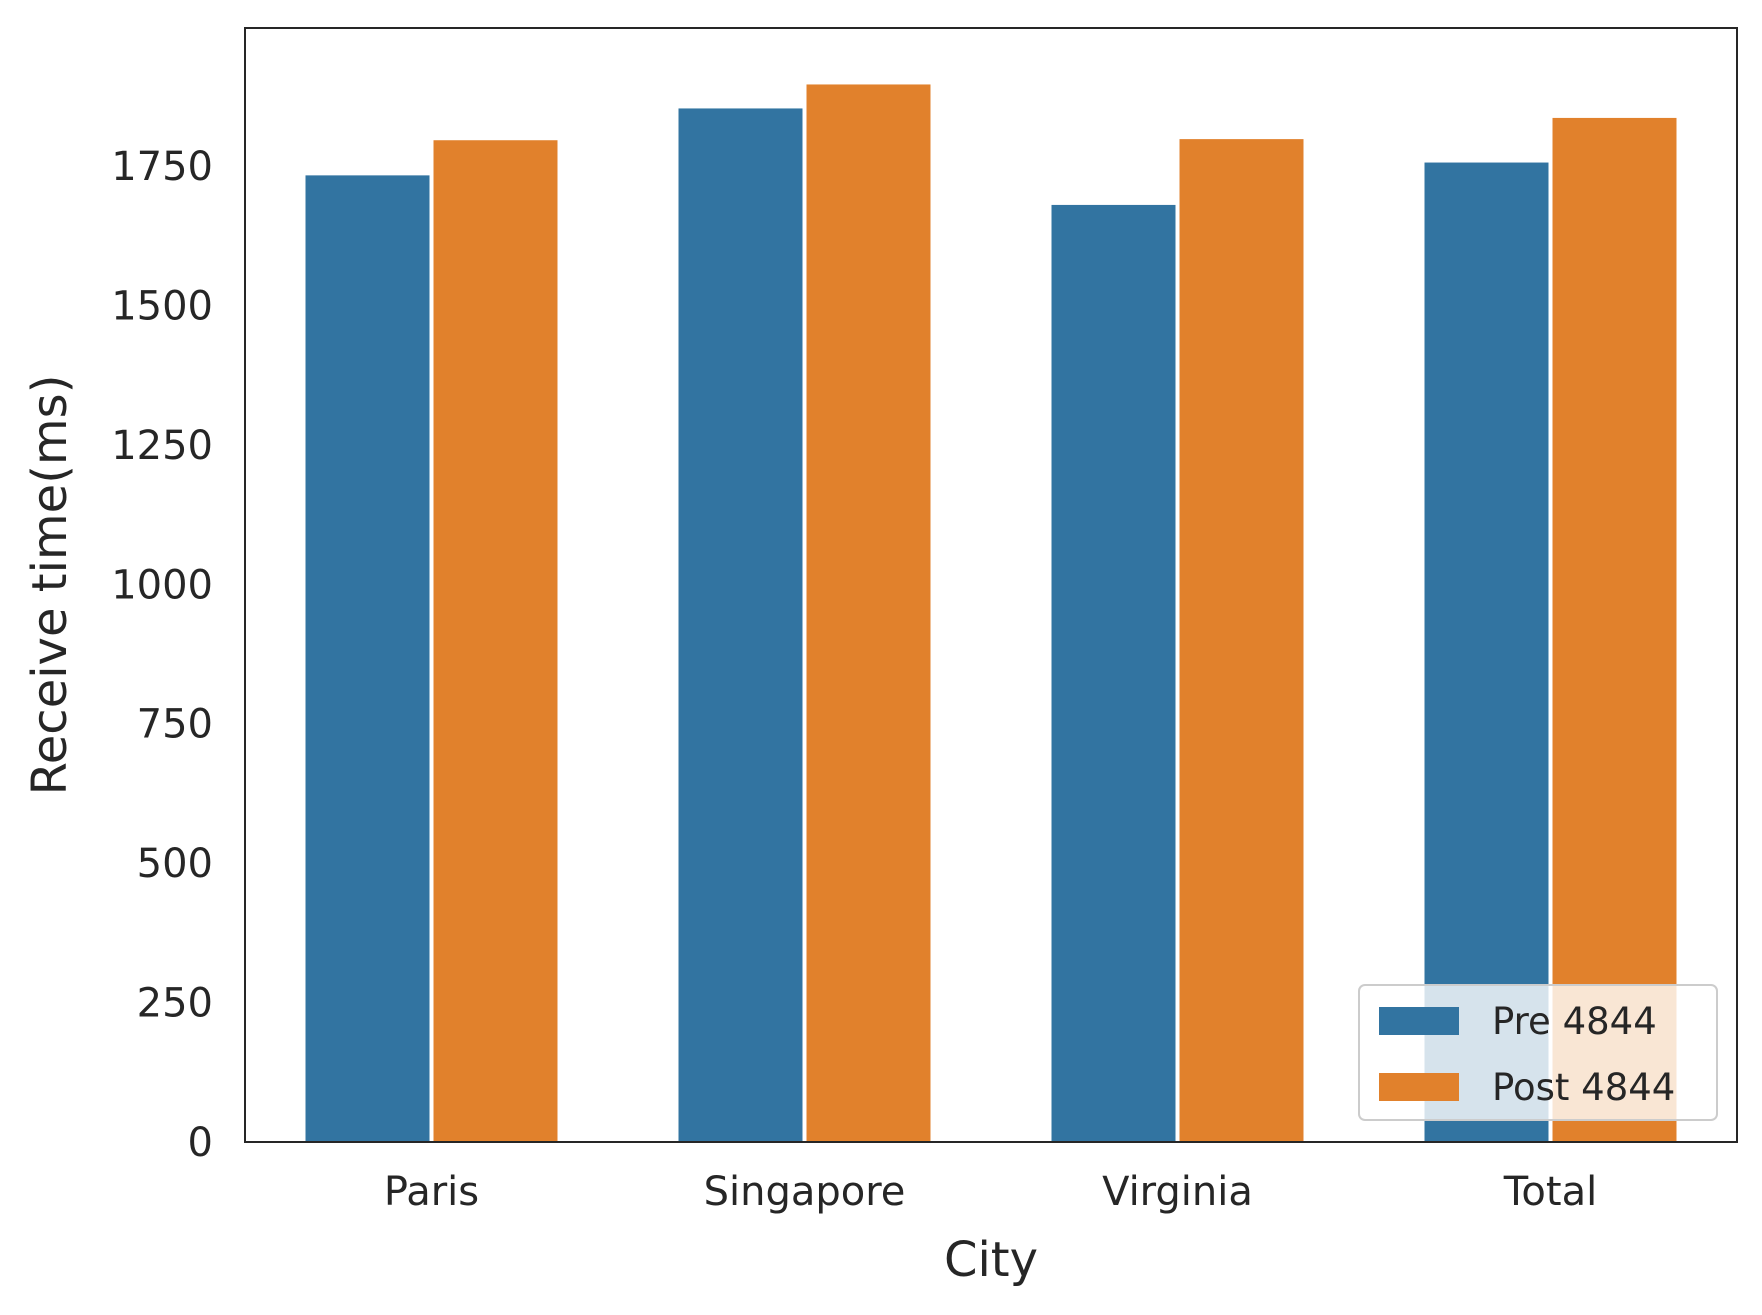  What do you see at coordinates (200, 1143) in the screenshot?
I see `y-tick-label: 0` at bounding box center [200, 1143].